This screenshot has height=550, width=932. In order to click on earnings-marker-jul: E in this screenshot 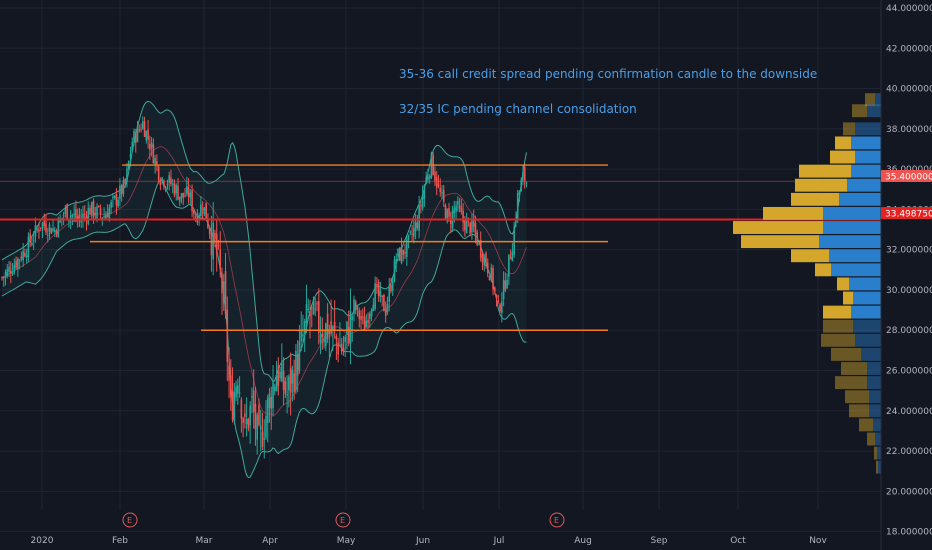, I will do `click(557, 520)`.